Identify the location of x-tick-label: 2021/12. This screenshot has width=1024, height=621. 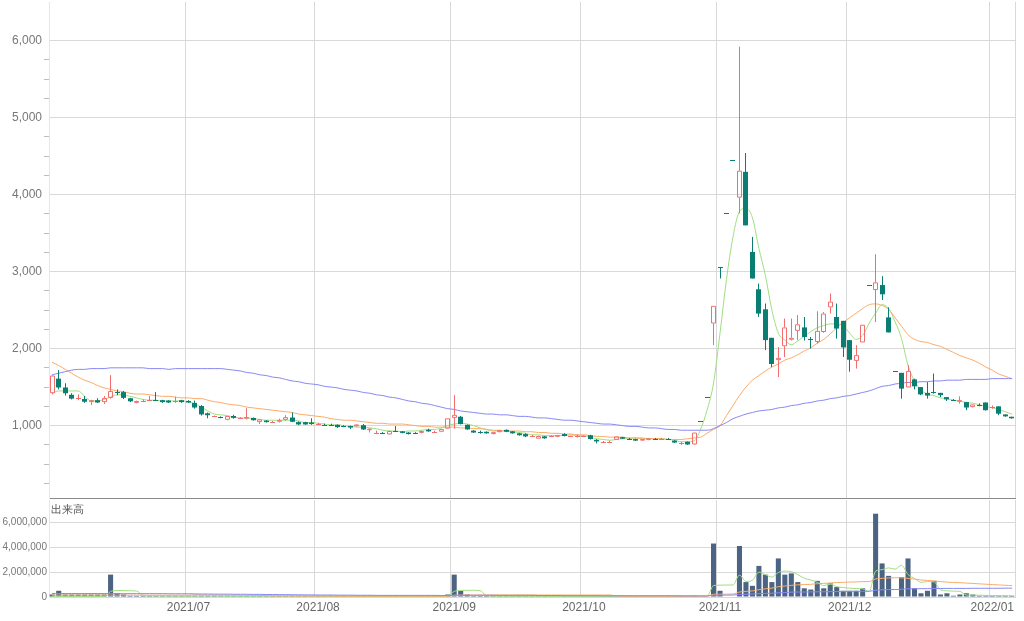
(849, 606).